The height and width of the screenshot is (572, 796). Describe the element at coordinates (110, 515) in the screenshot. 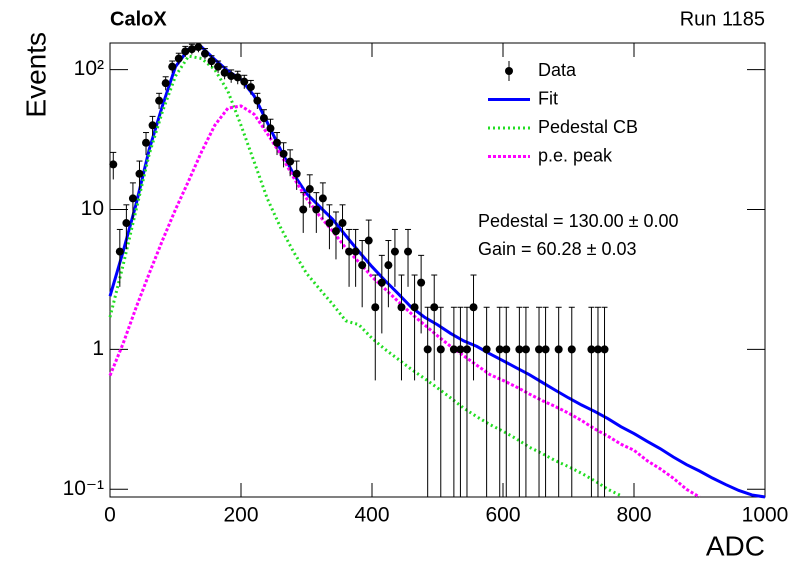

I see `x-tick-label: 0` at that location.